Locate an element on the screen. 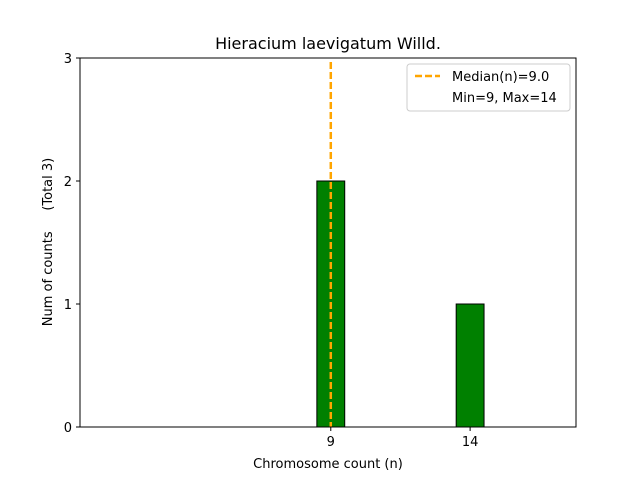 This screenshot has height=480, width=640. y-tick-label-3: 3 is located at coordinates (68, 59).